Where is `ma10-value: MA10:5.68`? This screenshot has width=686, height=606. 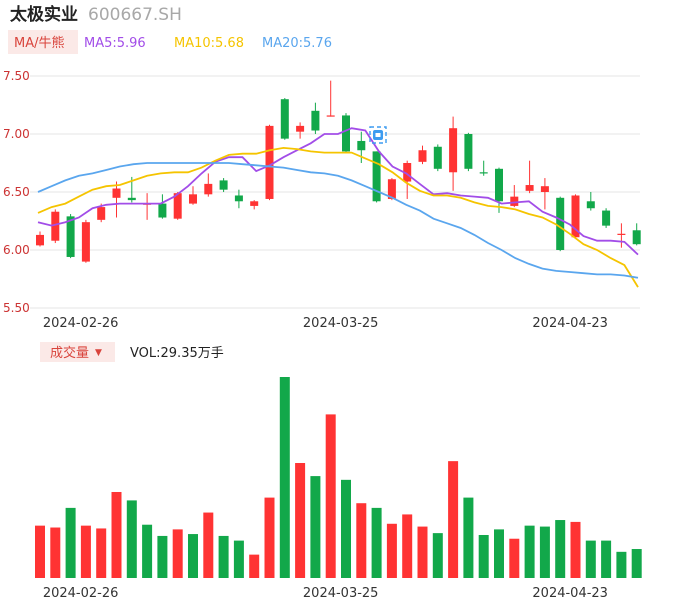 ma10-value: MA10:5.68 is located at coordinates (209, 43).